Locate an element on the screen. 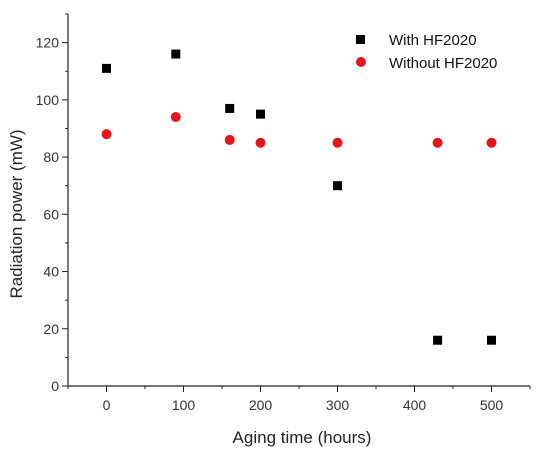 The height and width of the screenshot is (459, 550). legend-label-series-1: Without HF2020 is located at coordinates (443, 63).